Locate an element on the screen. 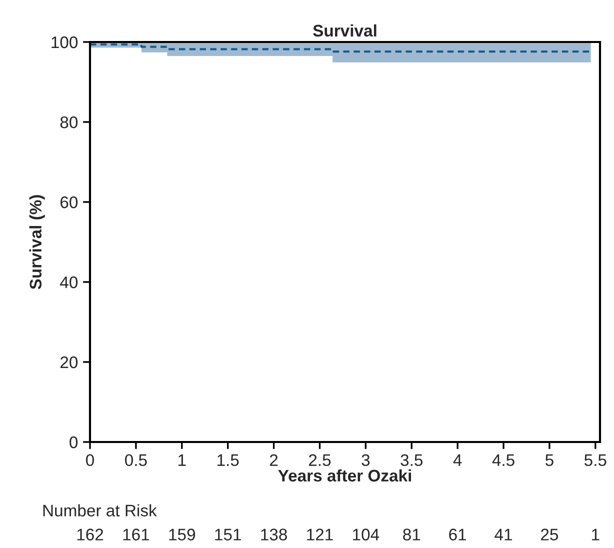  text: 81 is located at coordinates (411, 534).